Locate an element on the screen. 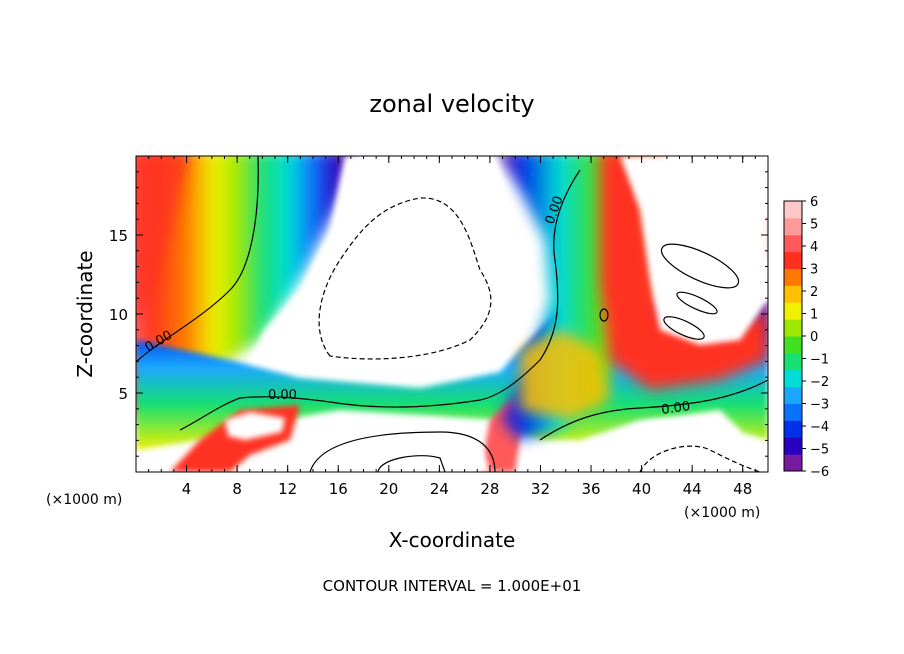  x-tick-label: 44 is located at coordinates (692, 489).